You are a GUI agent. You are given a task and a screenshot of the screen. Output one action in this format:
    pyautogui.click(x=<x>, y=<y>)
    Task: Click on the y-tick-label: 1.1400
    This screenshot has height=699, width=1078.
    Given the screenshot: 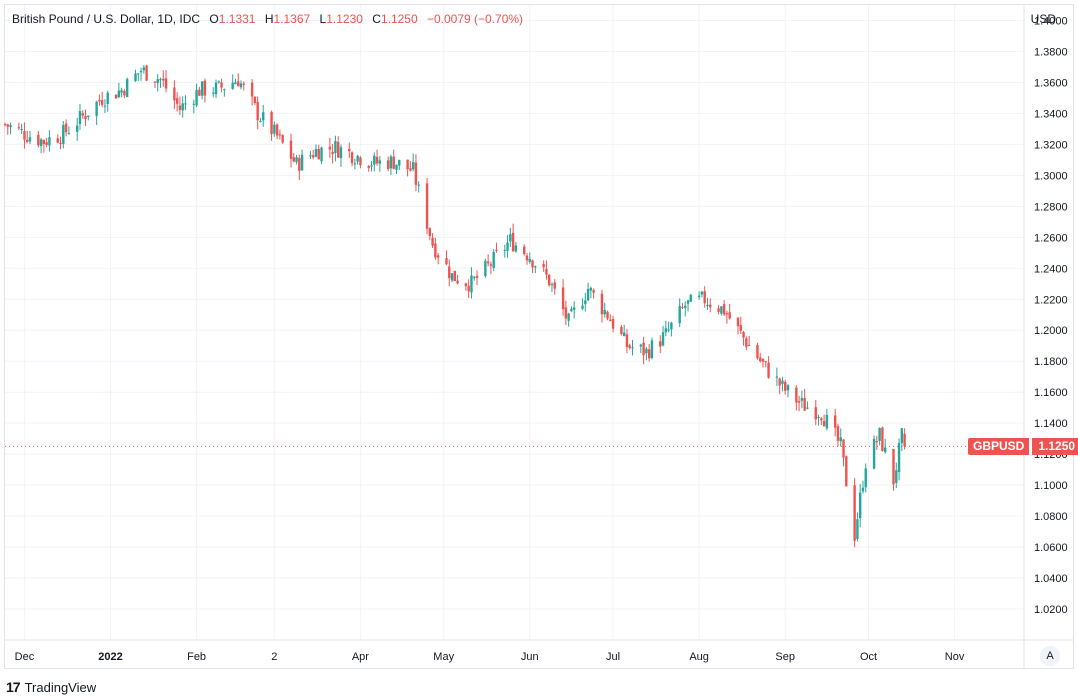 What is the action you would take?
    pyautogui.click(x=1051, y=424)
    